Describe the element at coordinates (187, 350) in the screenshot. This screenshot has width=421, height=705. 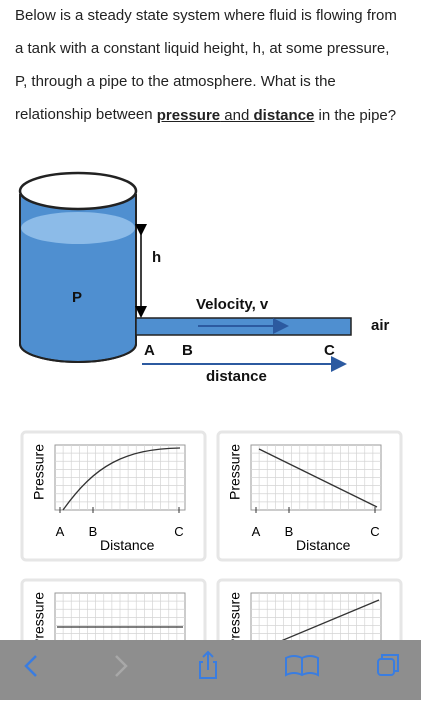
I see `point-label: B` at that location.